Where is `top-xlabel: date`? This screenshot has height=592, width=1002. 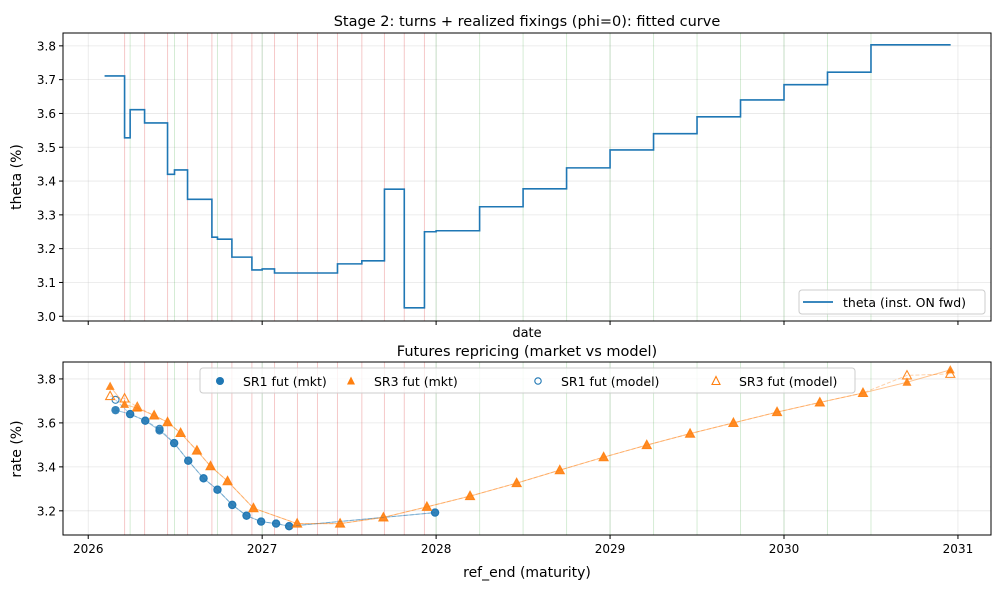
top-xlabel: date is located at coordinates (526, 333).